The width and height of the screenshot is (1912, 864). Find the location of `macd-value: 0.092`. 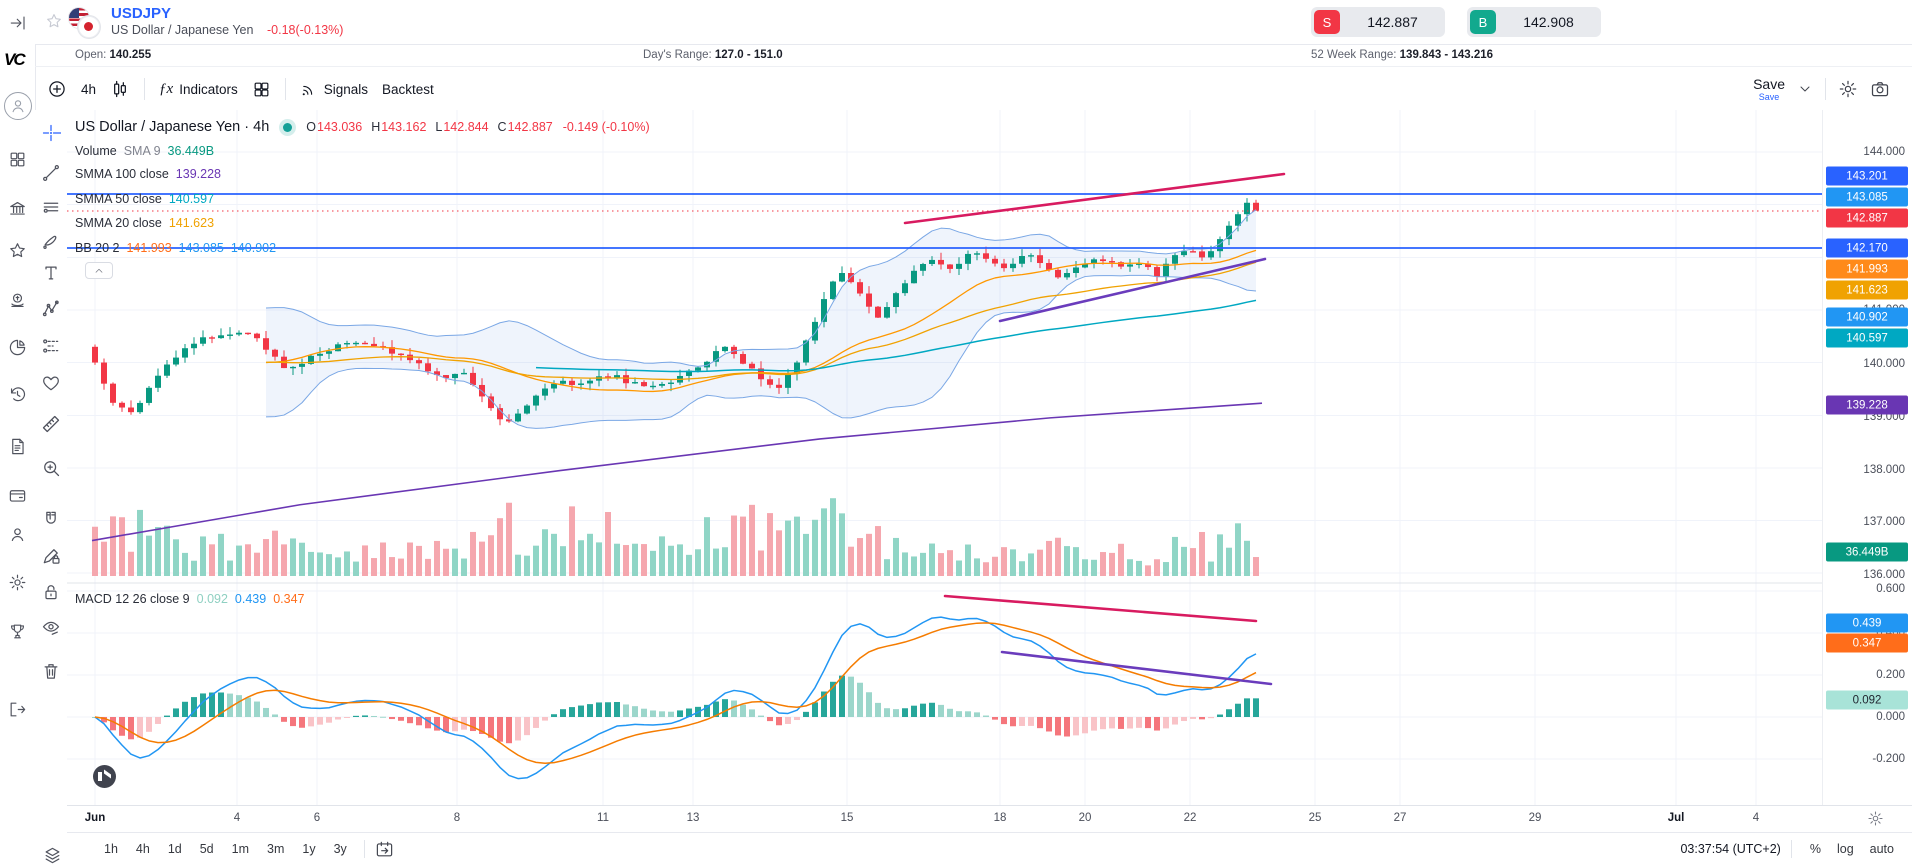

macd-value: 0.092 is located at coordinates (212, 599).